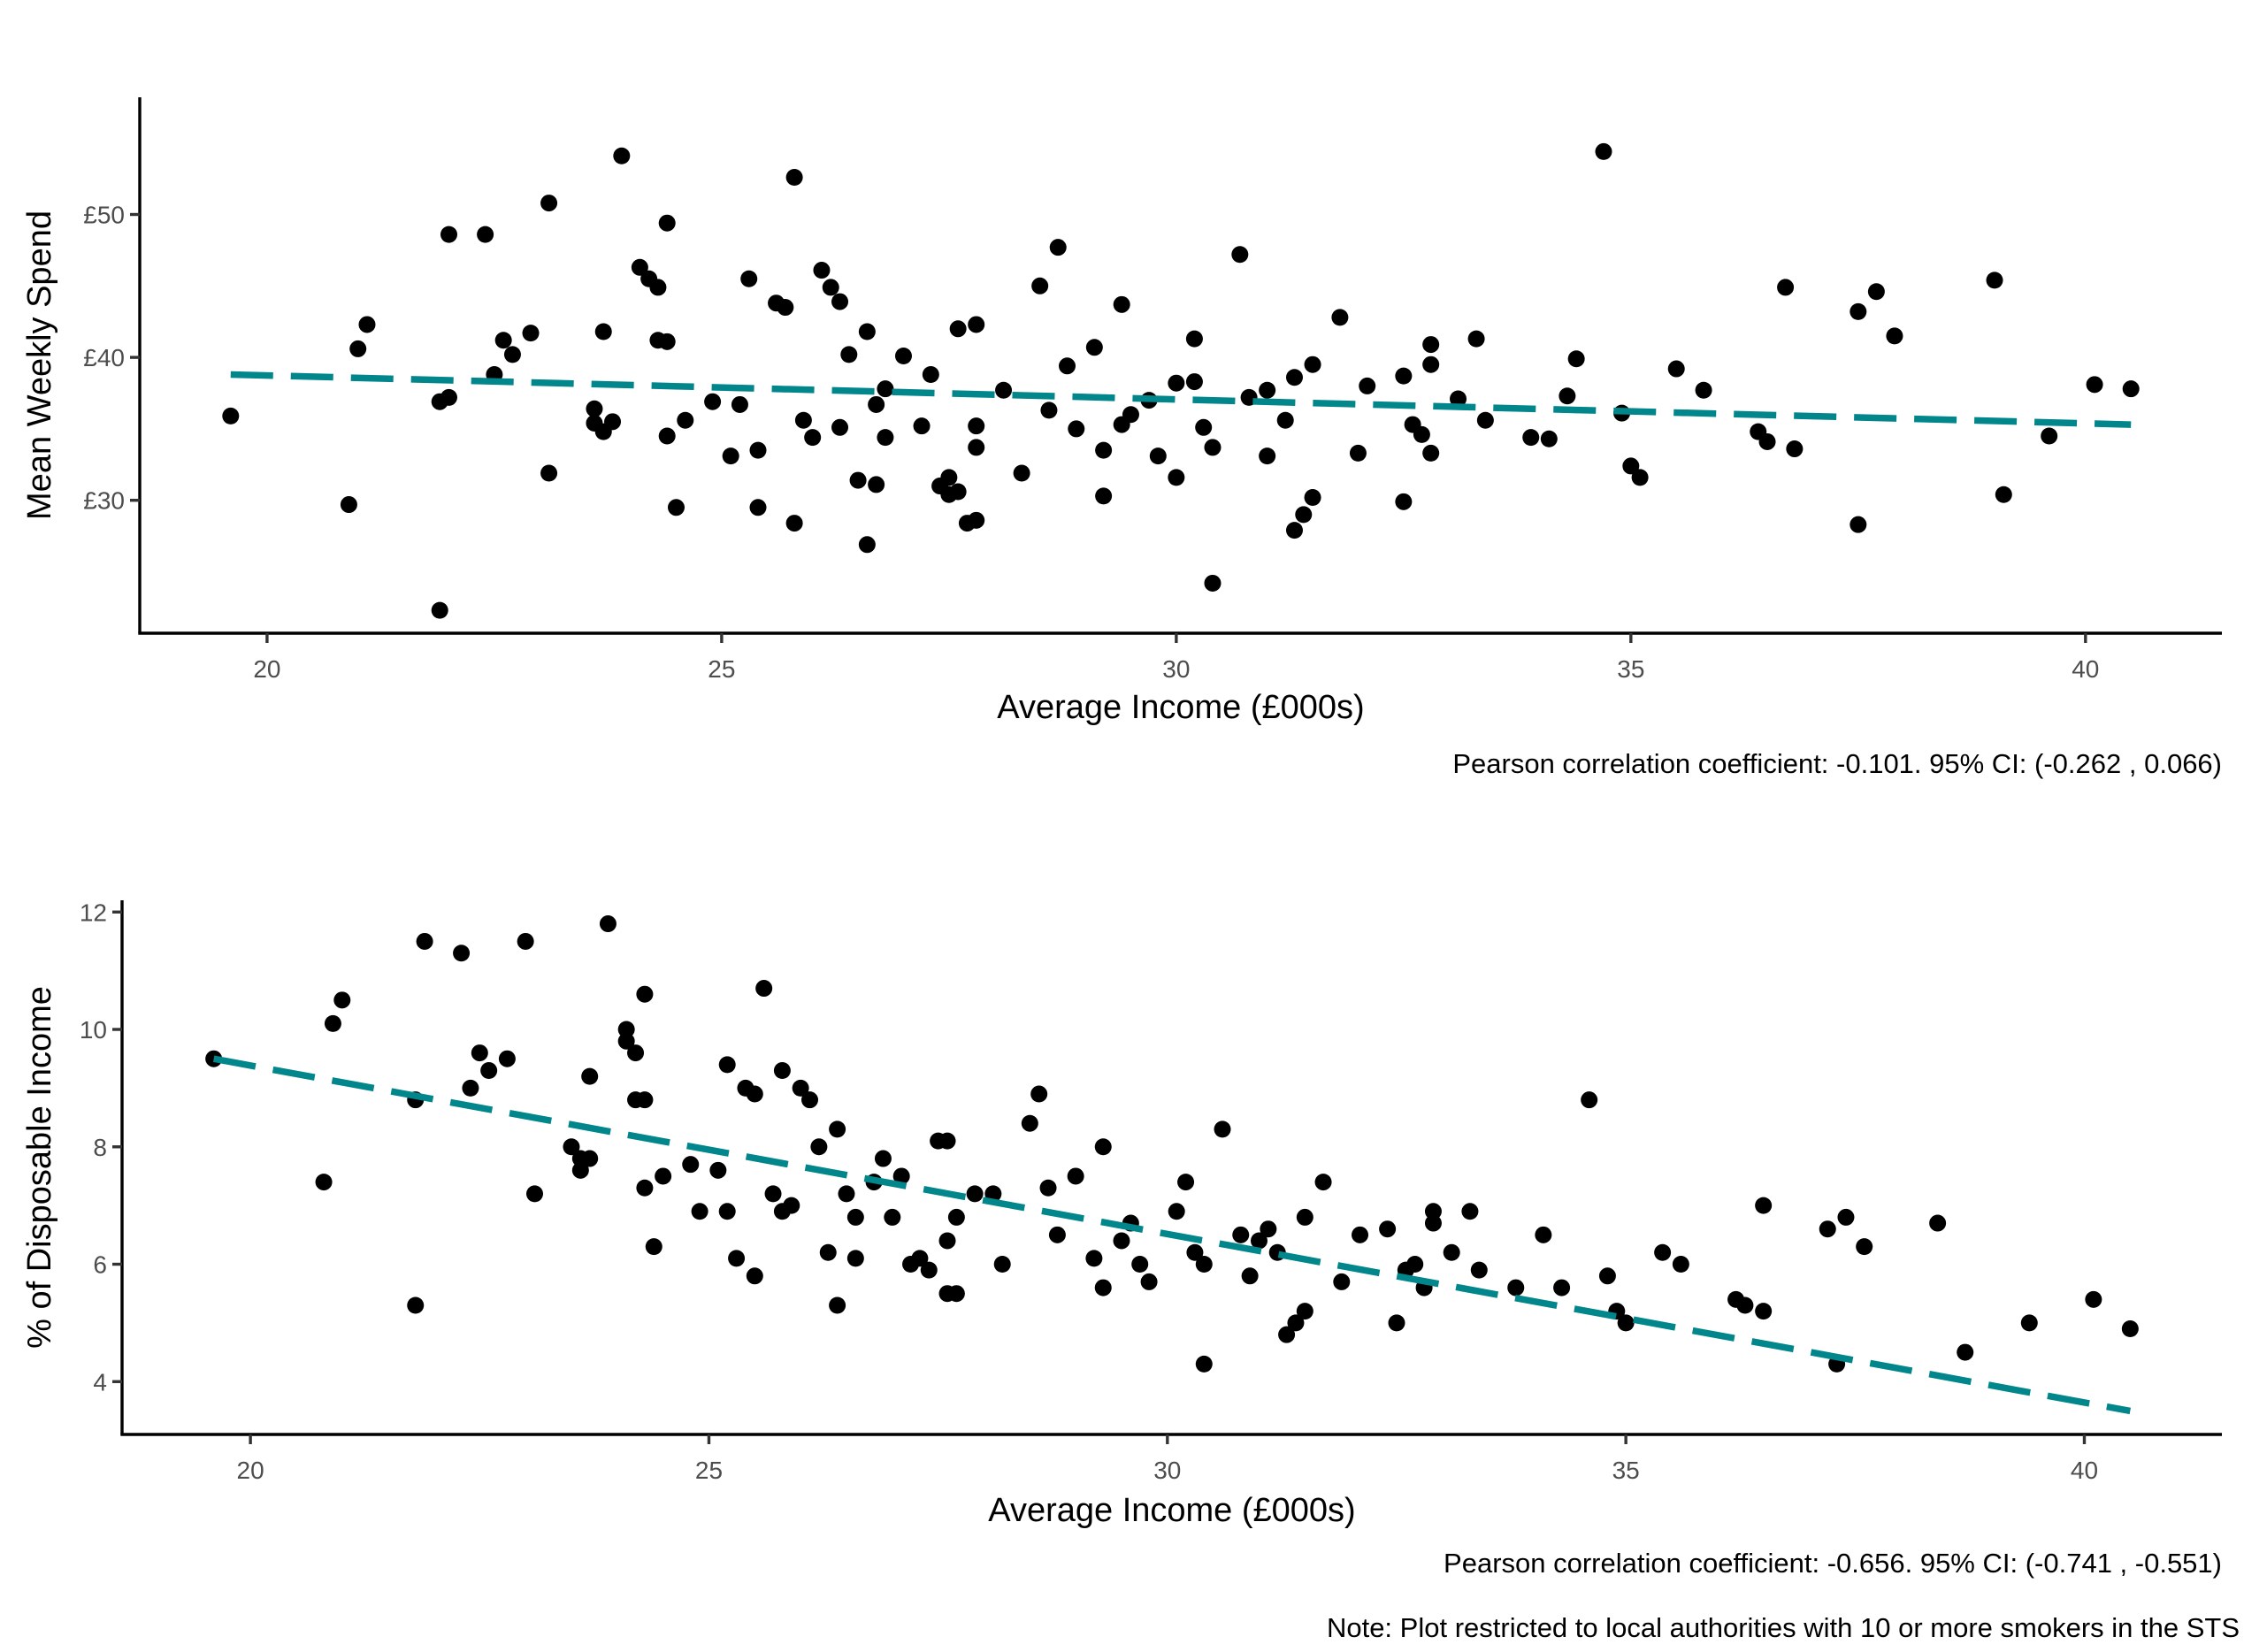 Image resolution: width=2244 pixels, height=1652 pixels. I want to click on x-tick-label: 20, so click(251, 1470).